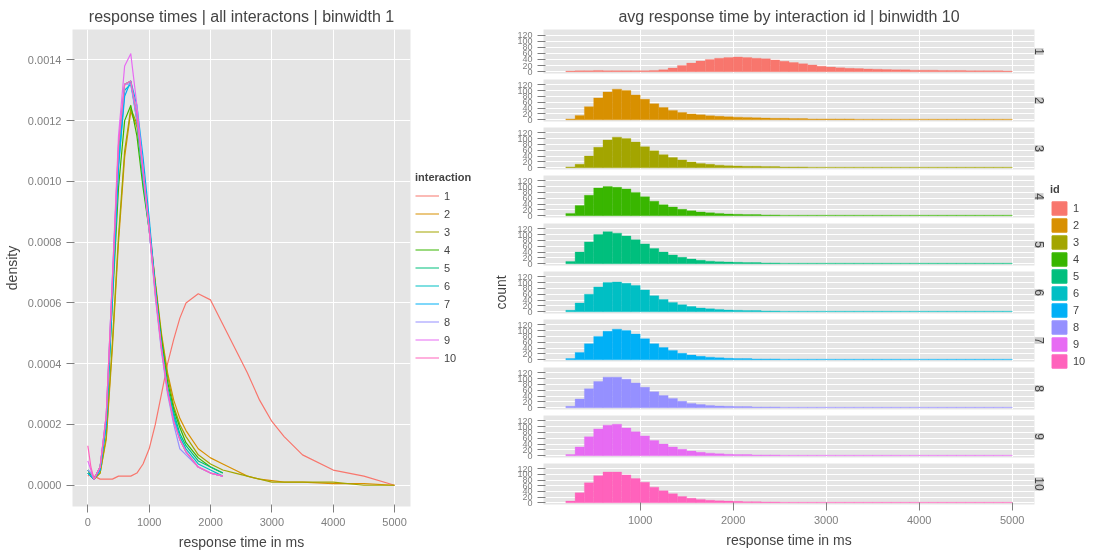 The image size is (1108, 552). What do you see at coordinates (44, 242) in the screenshot?
I see `y-tick-label: 0.0008` at bounding box center [44, 242].